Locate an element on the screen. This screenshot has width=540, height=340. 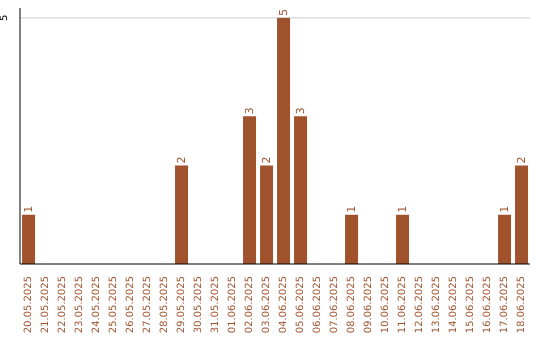
x-tick-label: 26.05.2025 is located at coordinates (130, 305).